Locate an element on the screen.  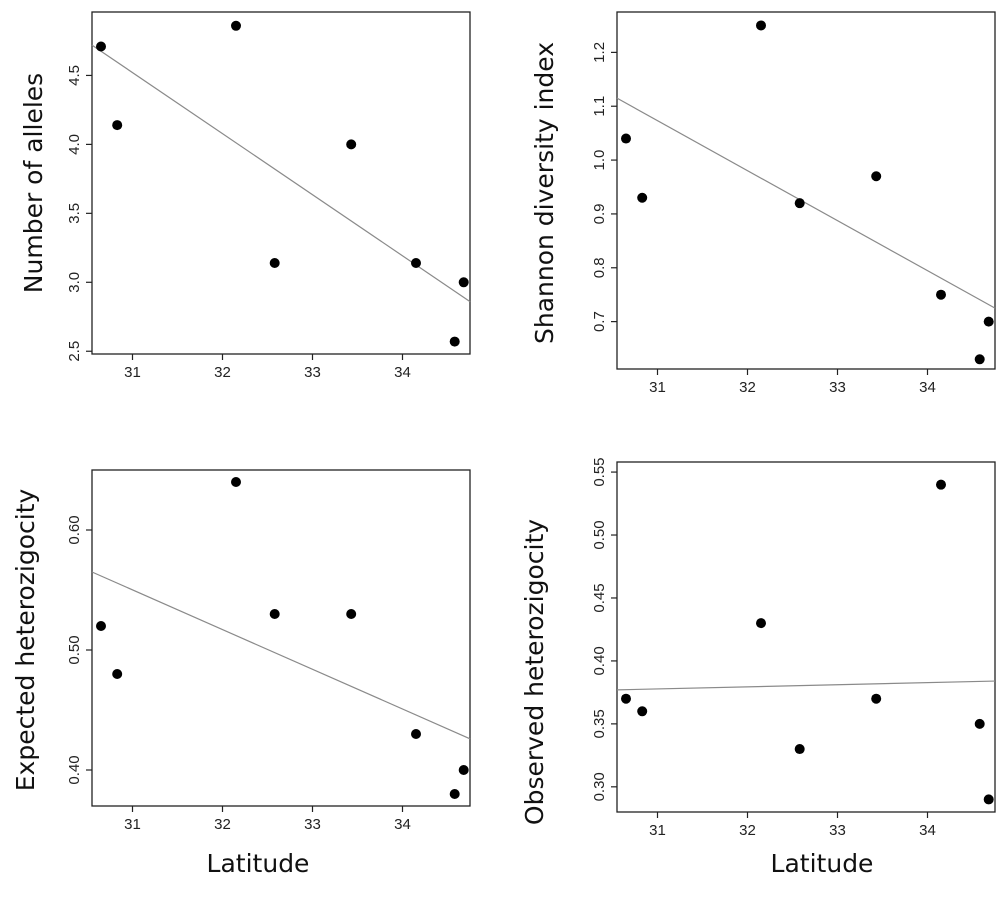
y-axis-title: Observed heterozigocity is located at coordinates (534, 672).